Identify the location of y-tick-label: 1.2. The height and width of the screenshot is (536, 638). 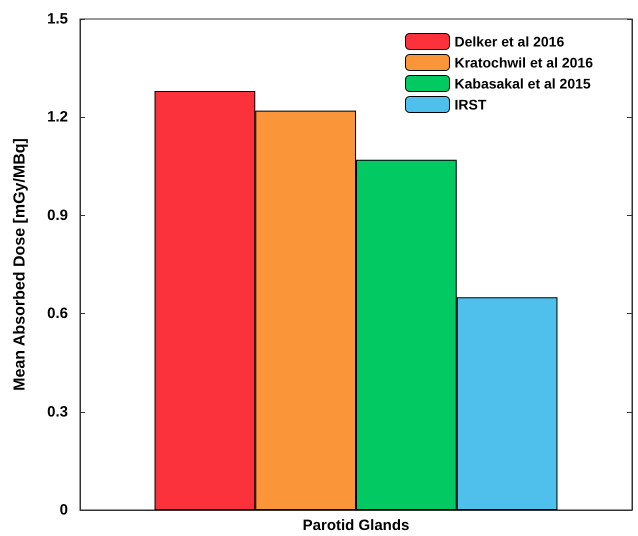
(57, 117).